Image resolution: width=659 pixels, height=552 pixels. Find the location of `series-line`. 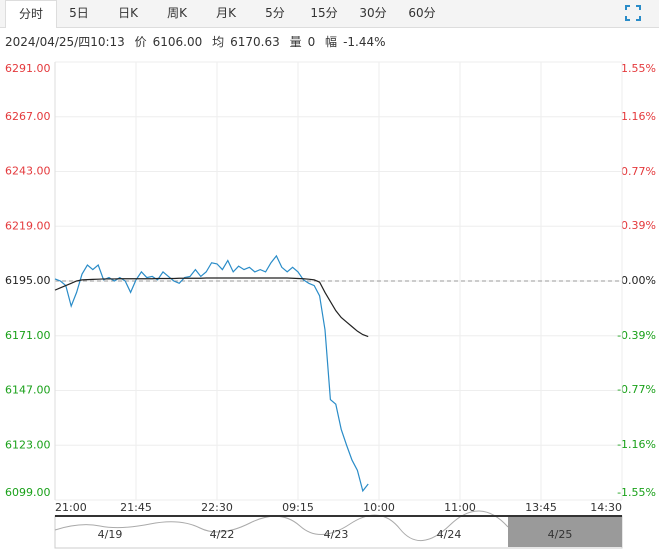

series-line is located at coordinates (211, 307).